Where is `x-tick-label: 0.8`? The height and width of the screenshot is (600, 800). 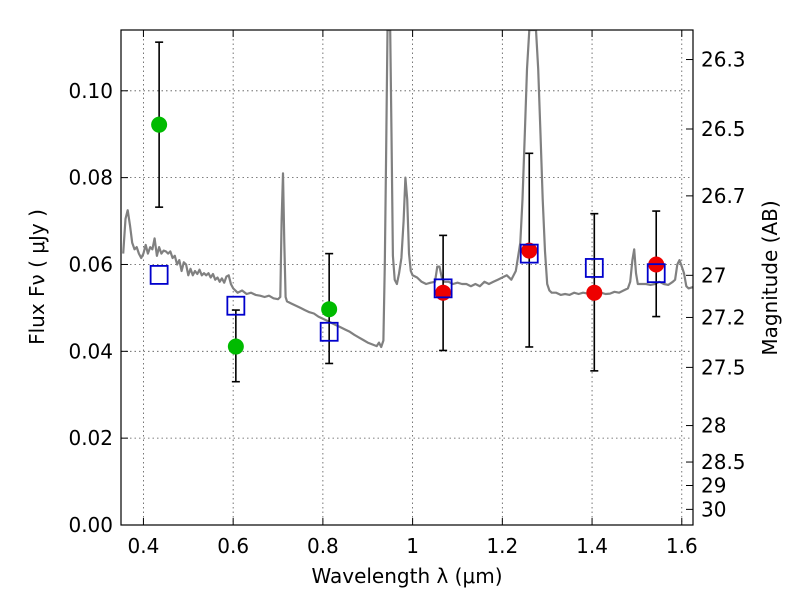
x-tick-label: 0.8 is located at coordinates (323, 546).